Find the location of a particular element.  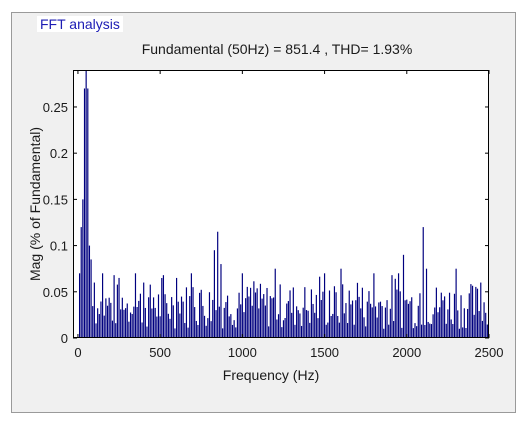

y-tick-label: 0.2 is located at coordinates (59, 153).